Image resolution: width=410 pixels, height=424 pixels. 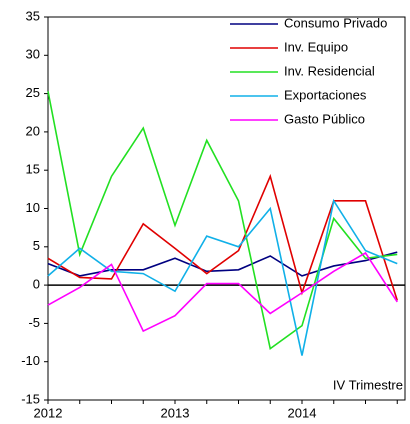 What do you see at coordinates (324, 118) in the screenshot?
I see `legend-label: Gasto Público` at bounding box center [324, 118].